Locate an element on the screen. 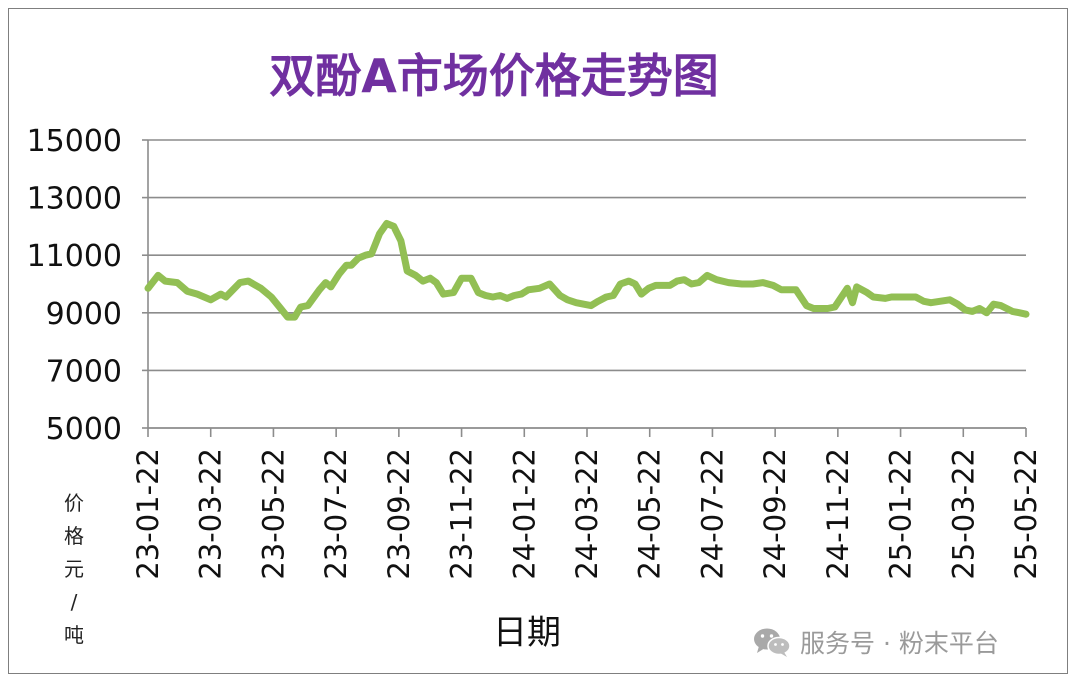 The width and height of the screenshot is (1080, 684). x-axis-label: 日期 is located at coordinates (527, 633).